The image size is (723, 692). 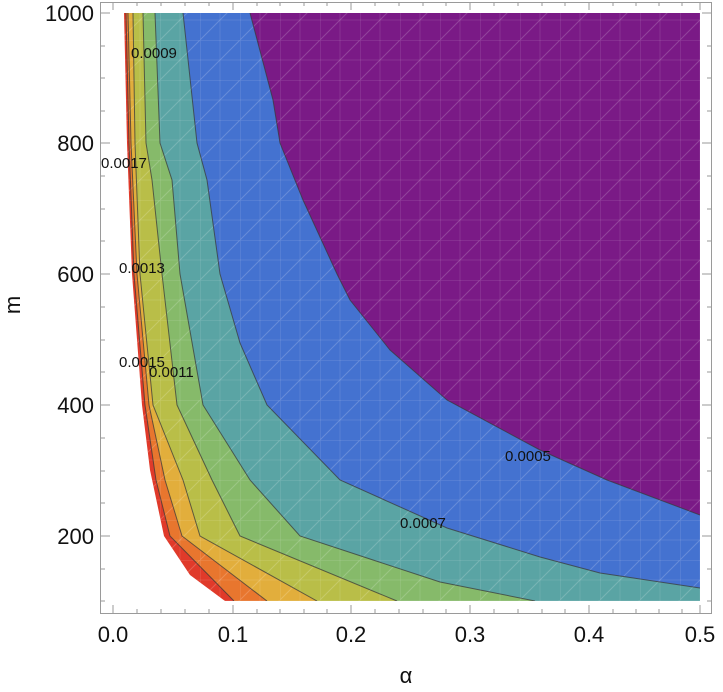 I want to click on x-tick-label: 0.0, so click(x=113, y=634).